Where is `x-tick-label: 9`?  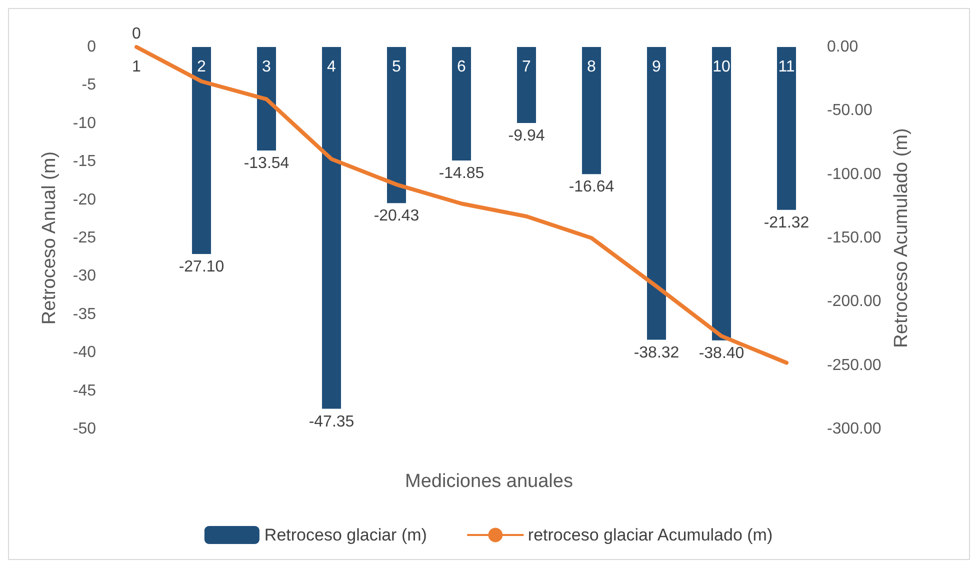 x-tick-label: 9 is located at coordinates (657, 67).